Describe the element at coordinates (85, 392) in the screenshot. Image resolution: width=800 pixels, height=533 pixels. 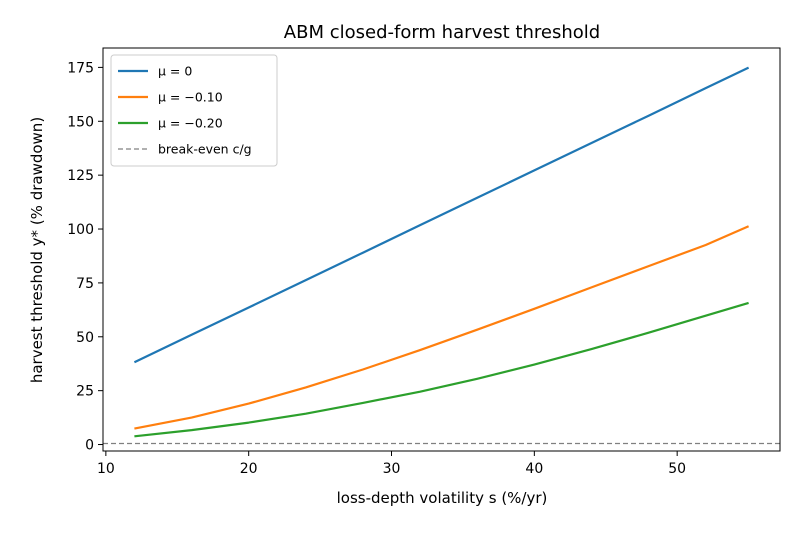
I see `y-tick-label-1: 25` at that location.